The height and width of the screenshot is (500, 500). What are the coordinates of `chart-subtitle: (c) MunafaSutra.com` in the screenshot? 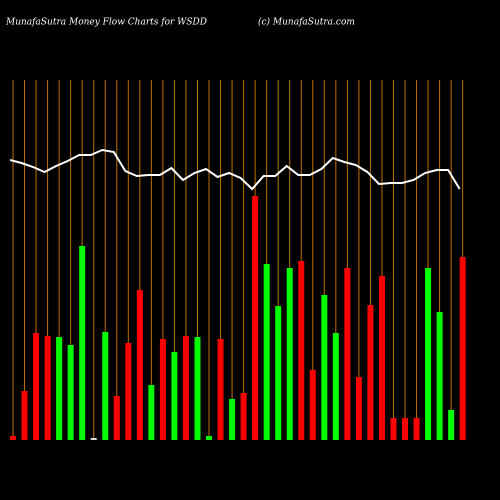 It's located at (306, 22).